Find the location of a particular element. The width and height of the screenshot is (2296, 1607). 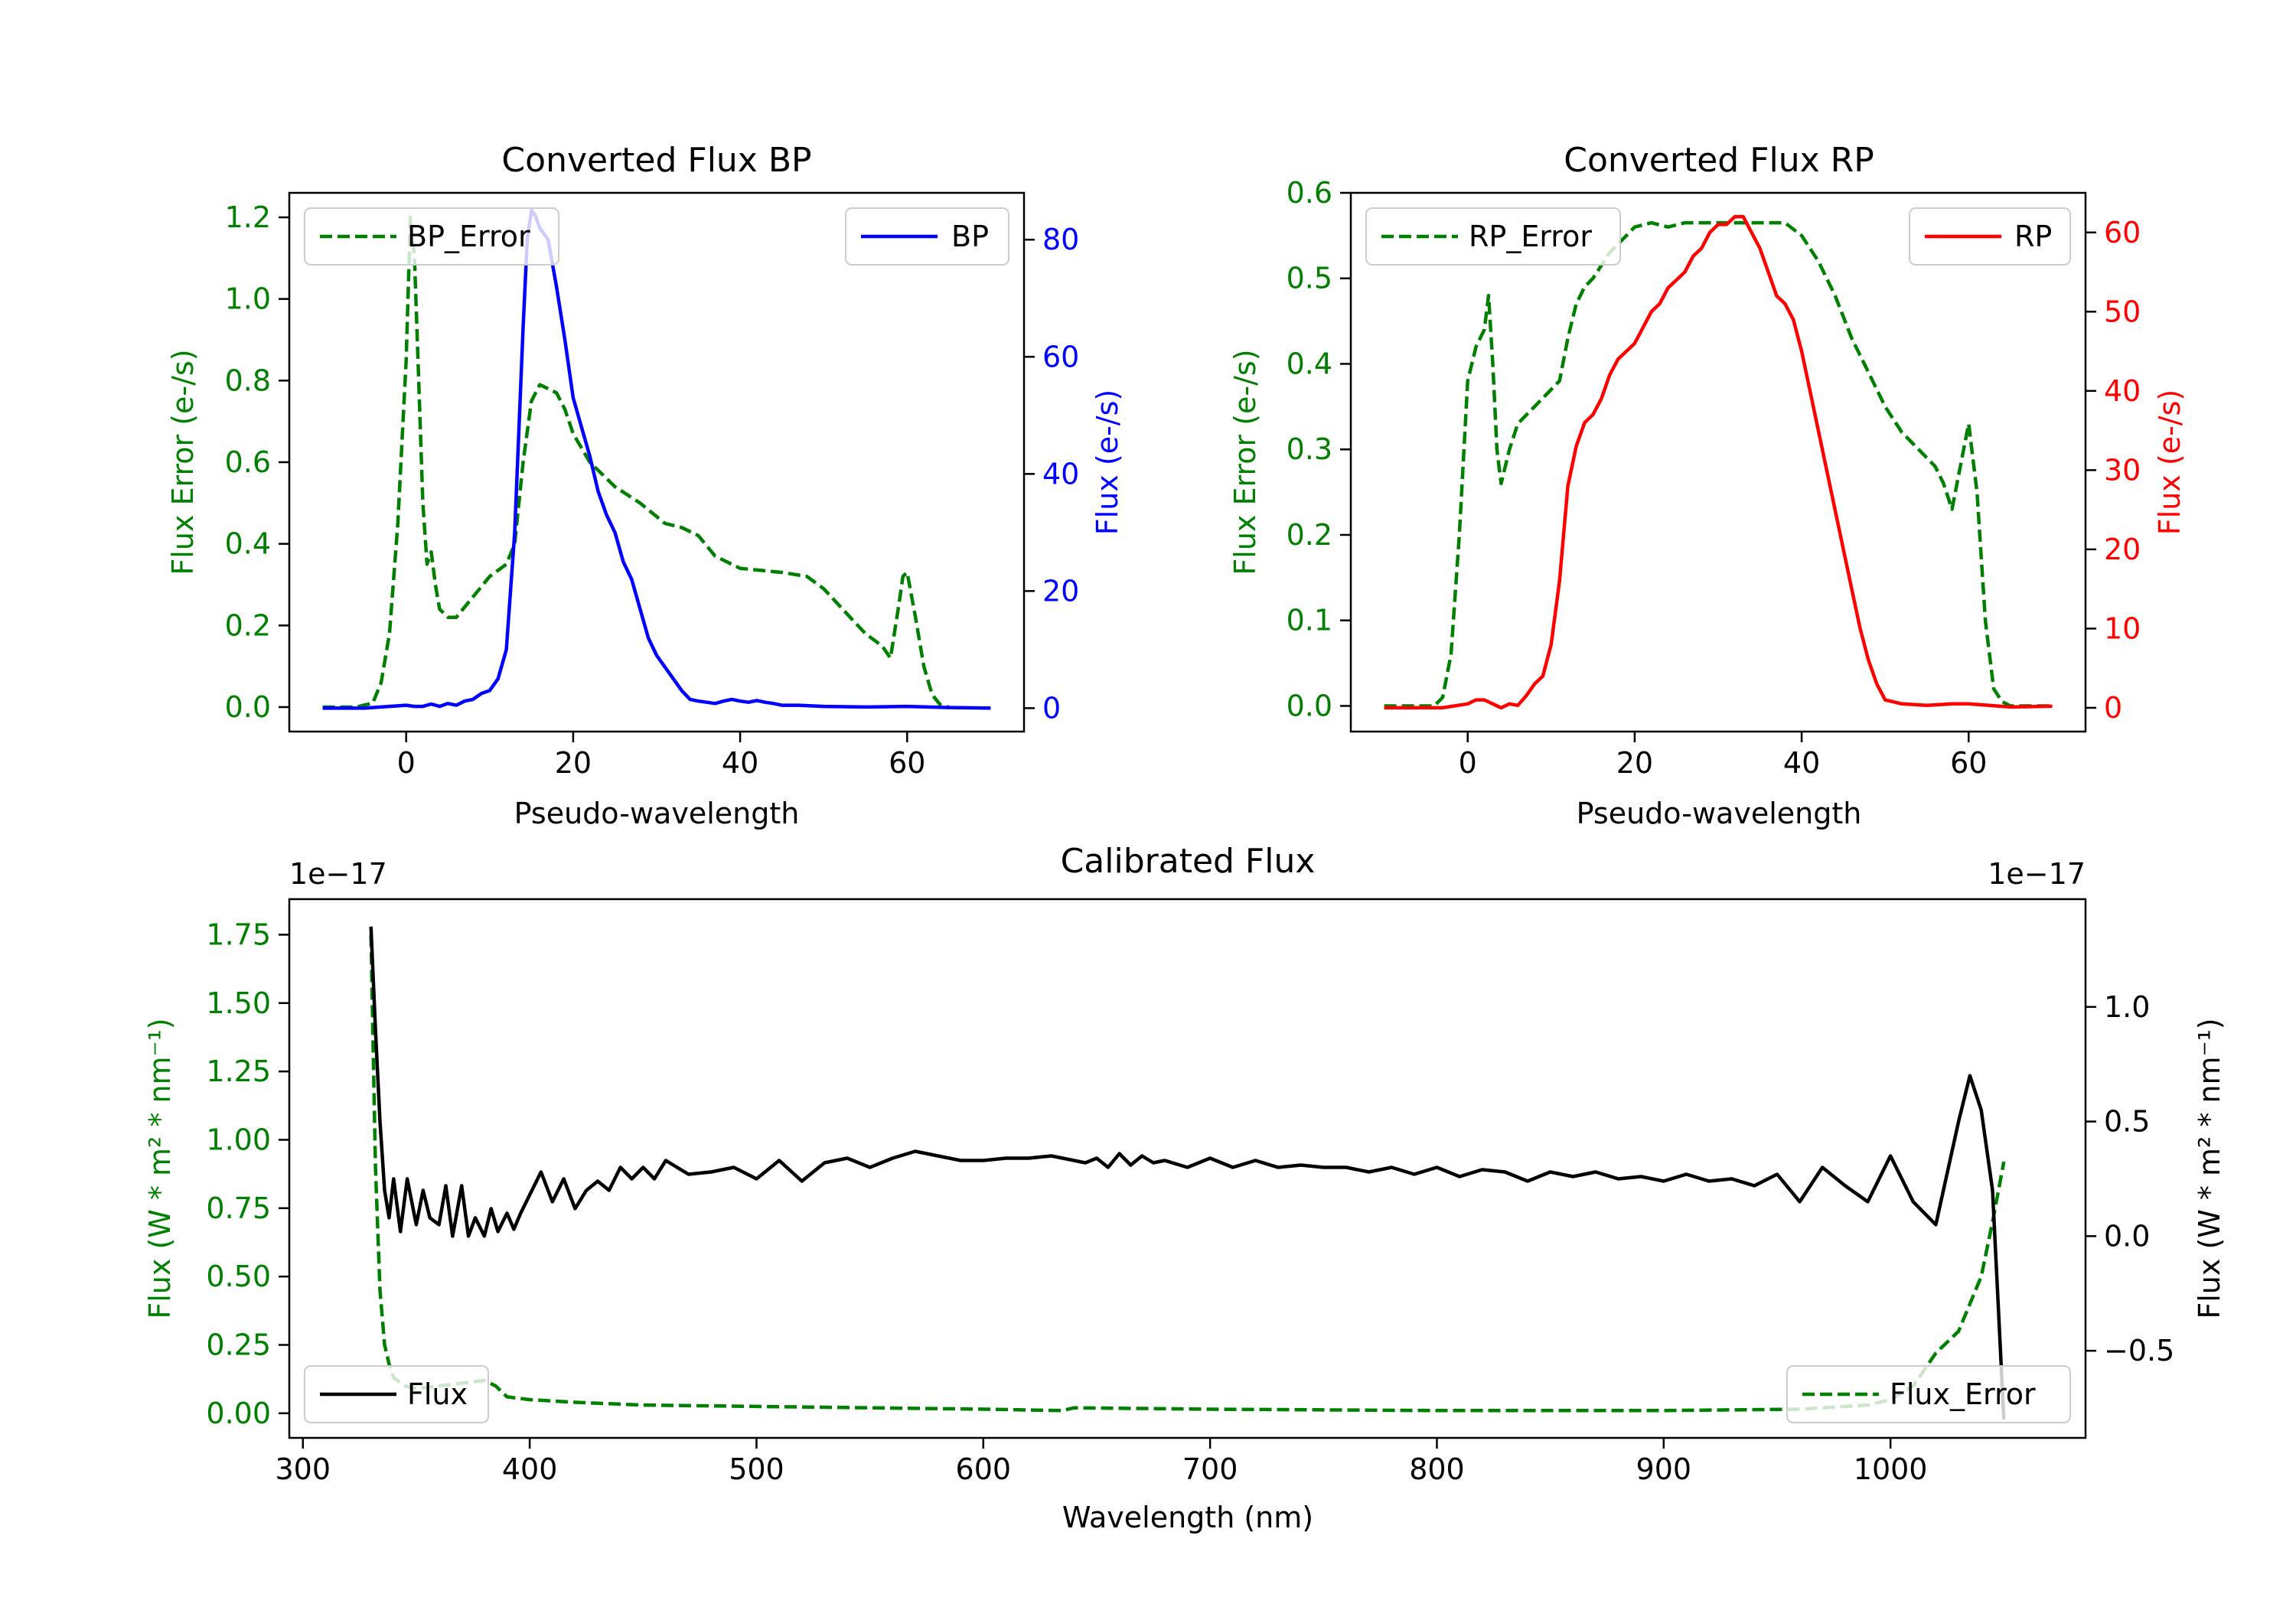

cal-y-right-tick-label: 0.0 is located at coordinates (2127, 1236).